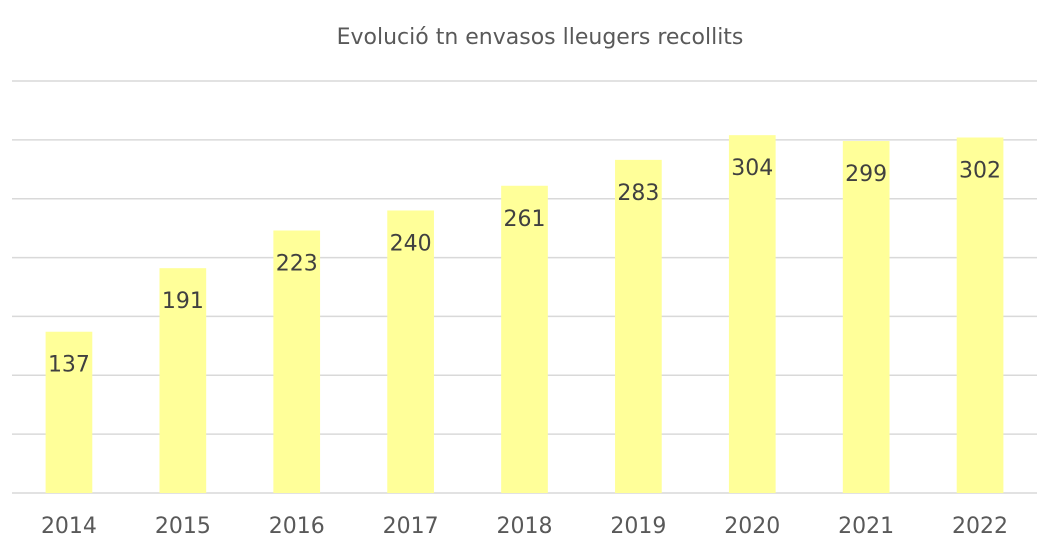 This screenshot has height=545, width=1049. I want to click on data-label: 304, so click(752, 168).